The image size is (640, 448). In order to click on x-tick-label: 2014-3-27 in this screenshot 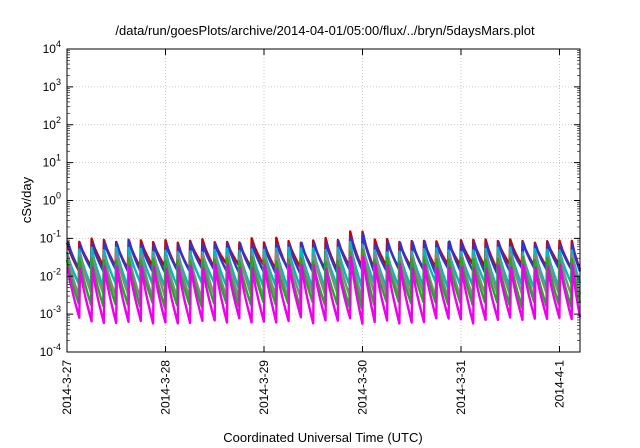, I will do `click(67, 387)`.